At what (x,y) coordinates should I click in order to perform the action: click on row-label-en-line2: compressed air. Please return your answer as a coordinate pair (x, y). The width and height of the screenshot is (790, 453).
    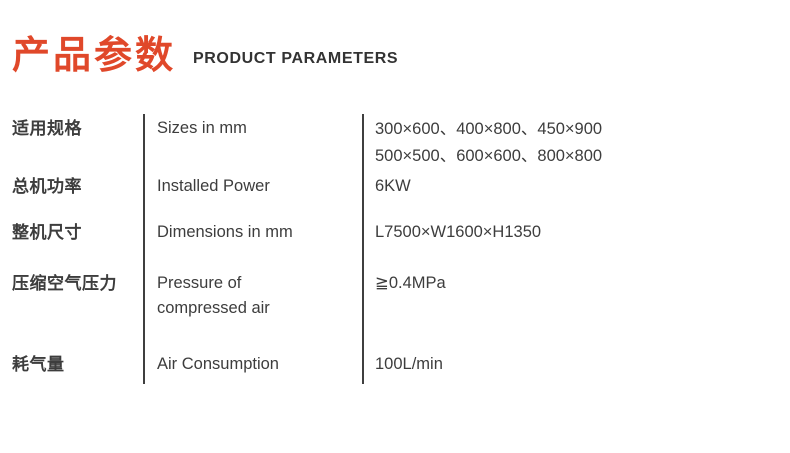
    Looking at the image, I should click on (213, 308).